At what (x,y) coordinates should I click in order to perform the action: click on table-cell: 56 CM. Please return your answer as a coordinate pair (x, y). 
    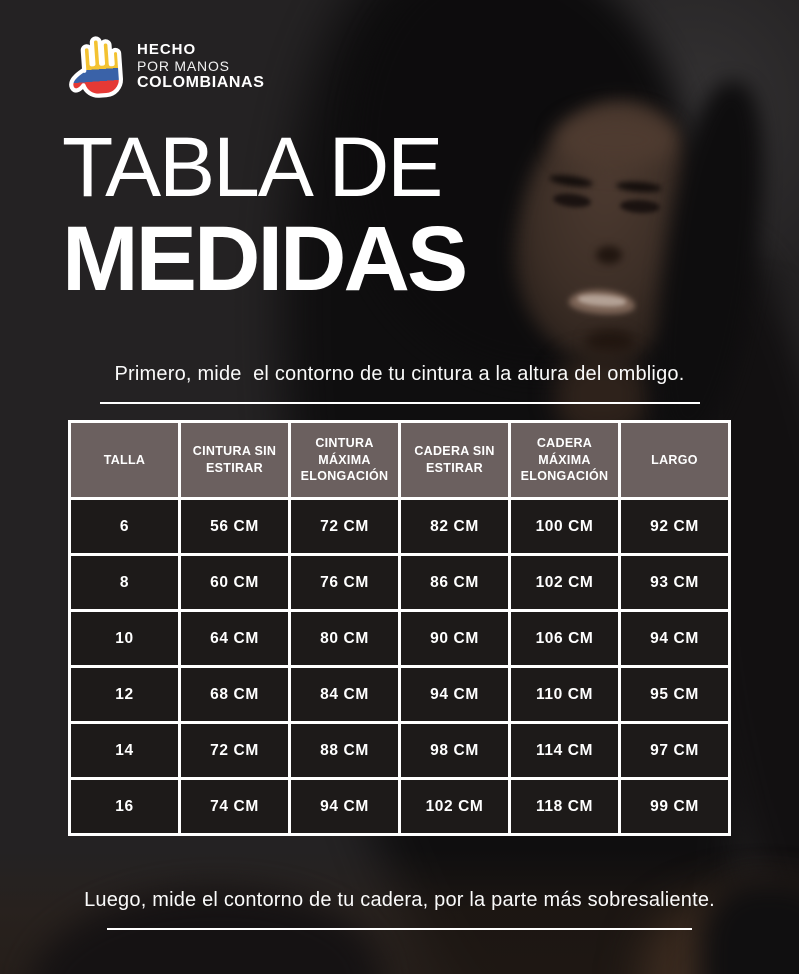
    Looking at the image, I should click on (234, 526).